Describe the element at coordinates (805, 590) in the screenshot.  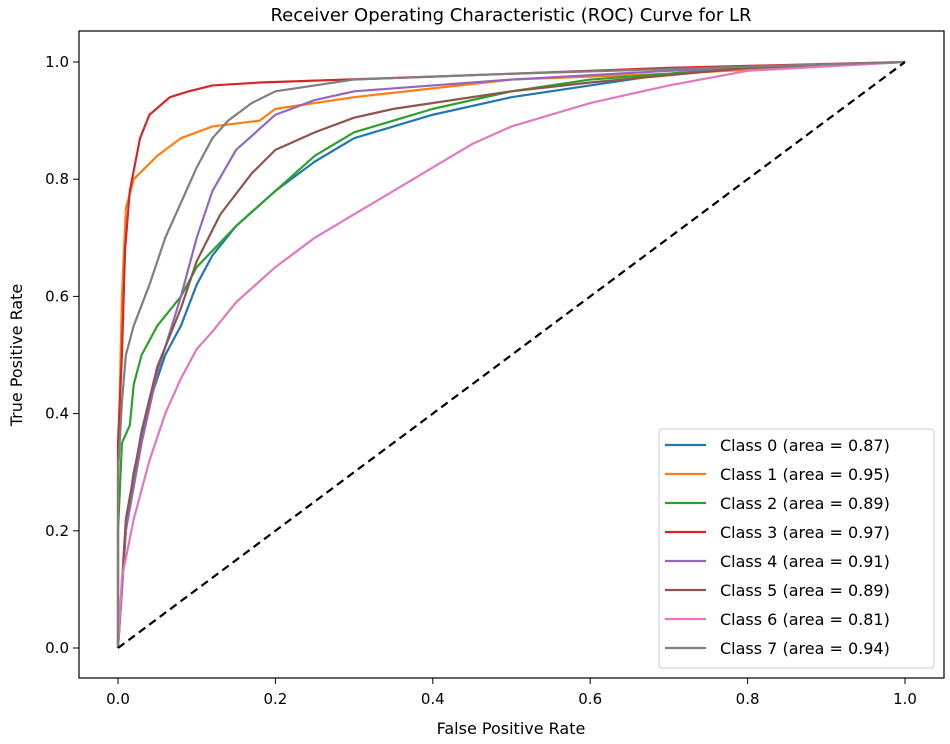
I see `legend-label: Class 5 (area = 0.89)` at that location.